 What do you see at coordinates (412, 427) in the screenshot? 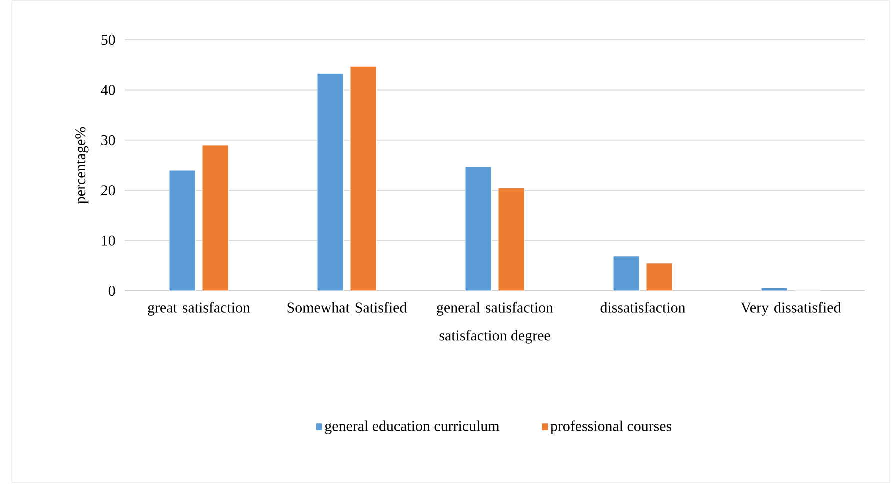
I see `legend-label: general education curriculum` at bounding box center [412, 427].